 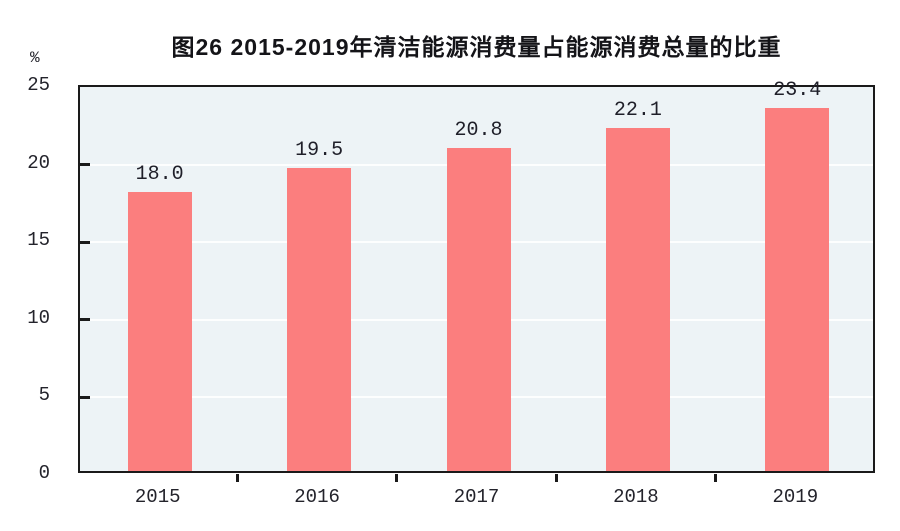 I want to click on y-axis-tick-label: 25, so click(x=38, y=85).